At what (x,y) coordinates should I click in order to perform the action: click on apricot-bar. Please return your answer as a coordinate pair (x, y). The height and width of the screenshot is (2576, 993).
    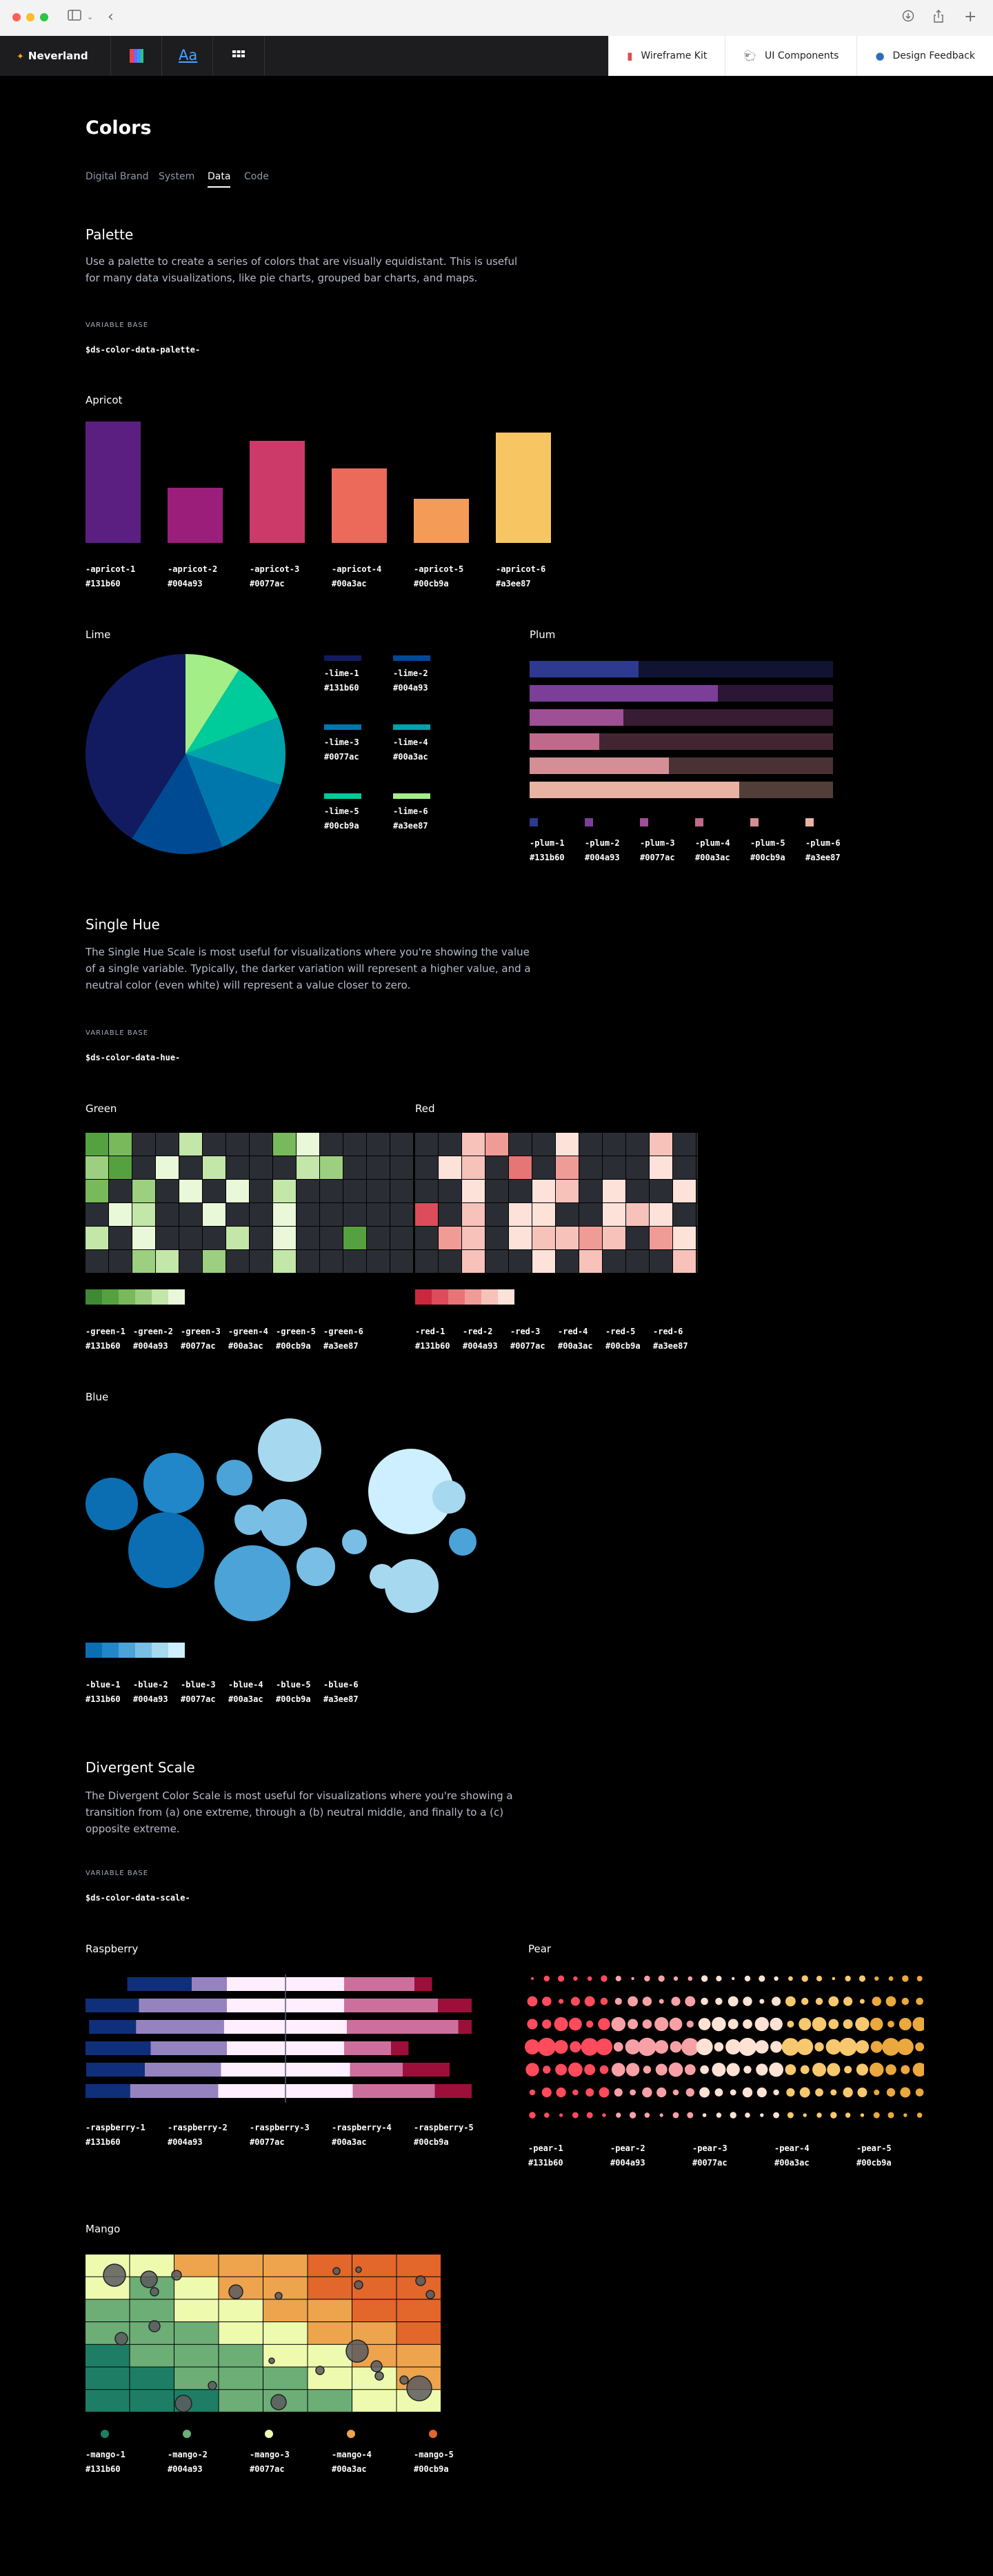
    Looking at the image, I should click on (195, 515).